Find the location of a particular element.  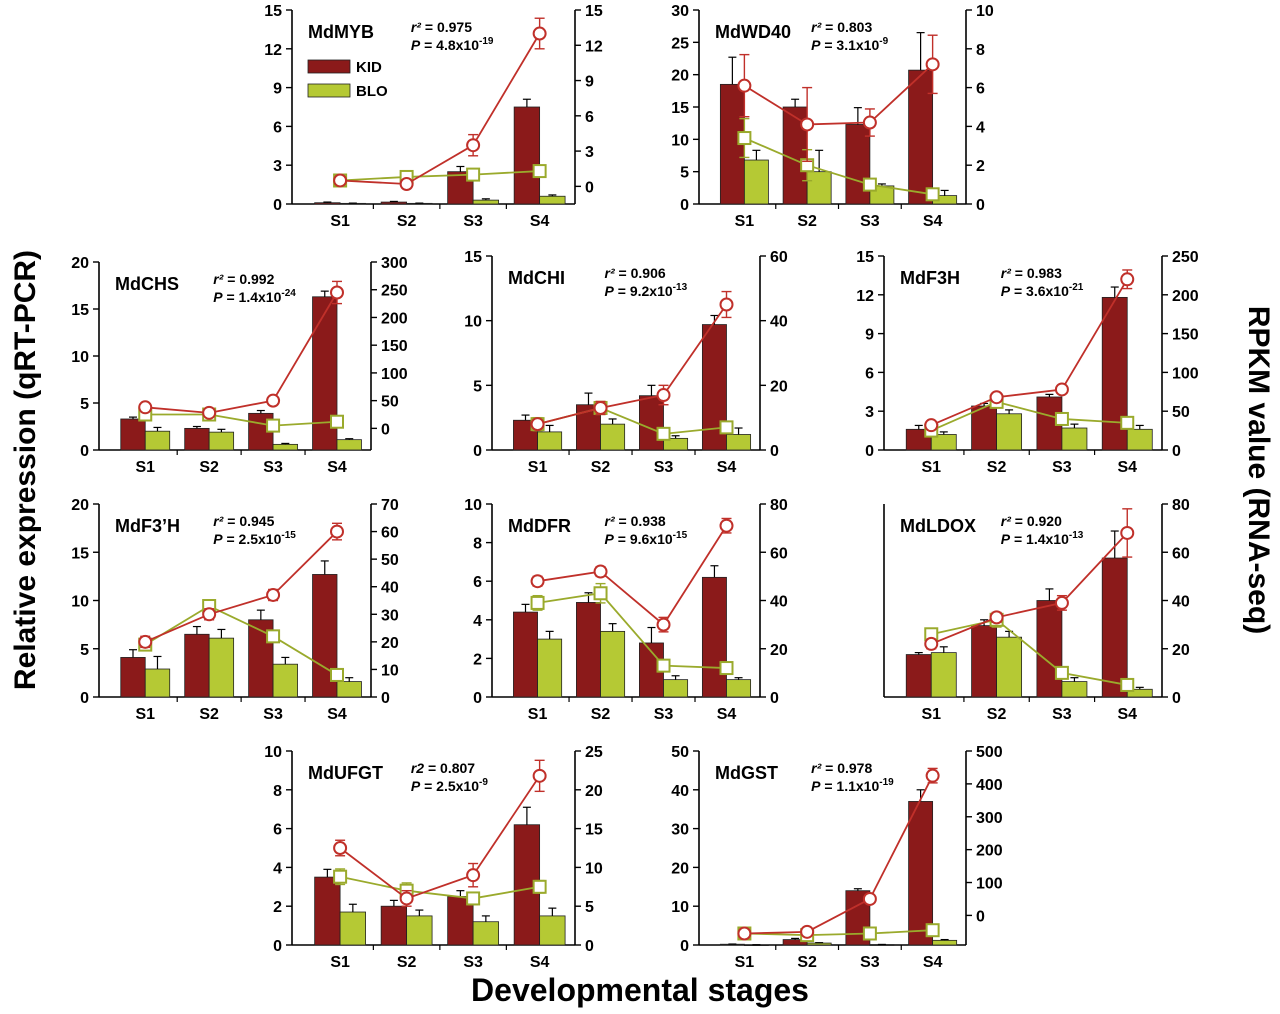

panel-title: MdDFR is located at coordinates (539, 526).